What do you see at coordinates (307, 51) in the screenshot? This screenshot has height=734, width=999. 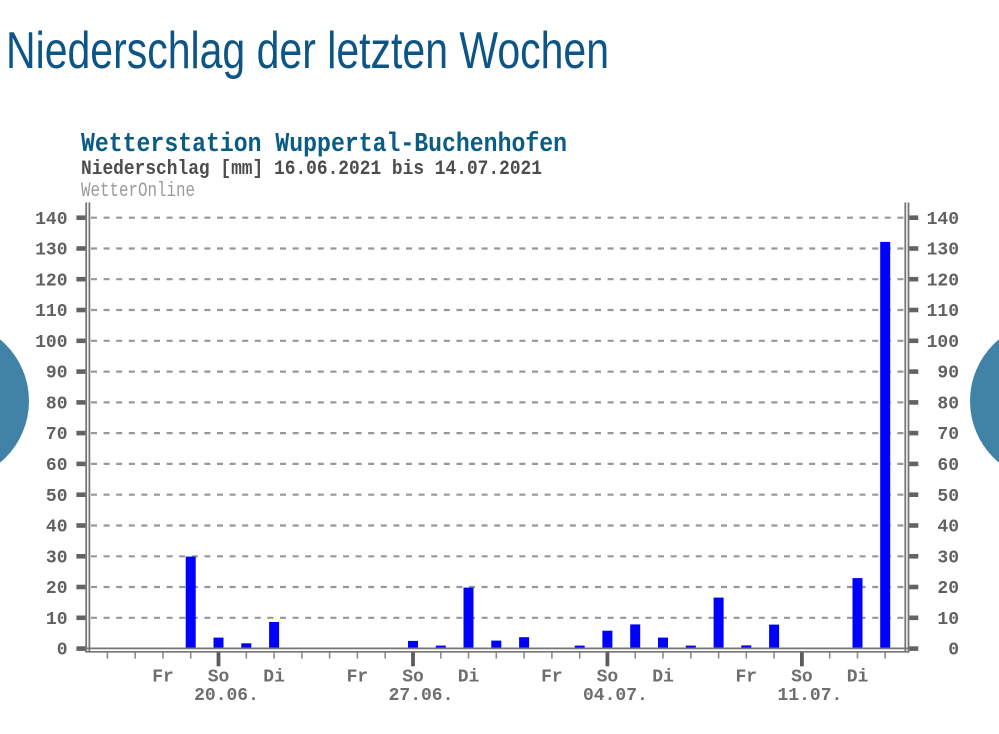 I see `svg-text:Niederschlag der letzten Woche: Niederschlag der letzten Wochen` at bounding box center [307, 51].